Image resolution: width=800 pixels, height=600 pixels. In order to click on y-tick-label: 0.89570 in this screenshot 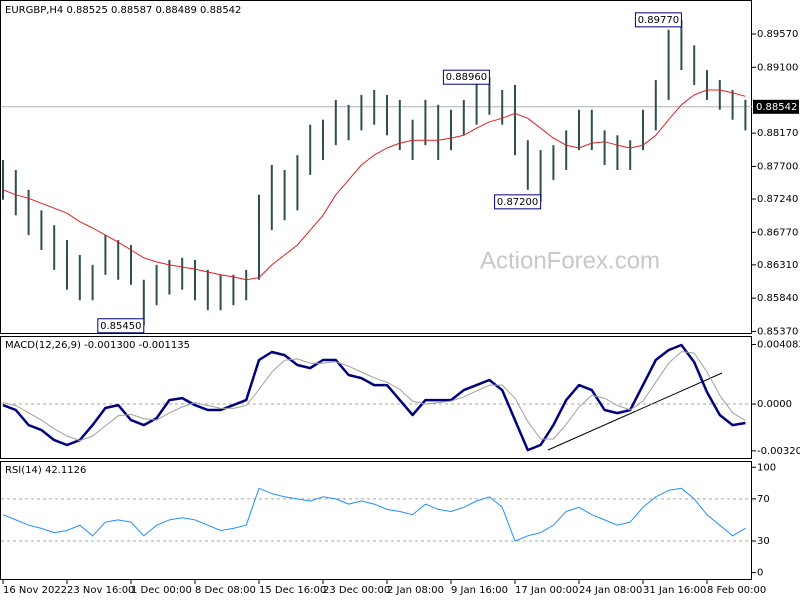, I will do `click(777, 34)`.